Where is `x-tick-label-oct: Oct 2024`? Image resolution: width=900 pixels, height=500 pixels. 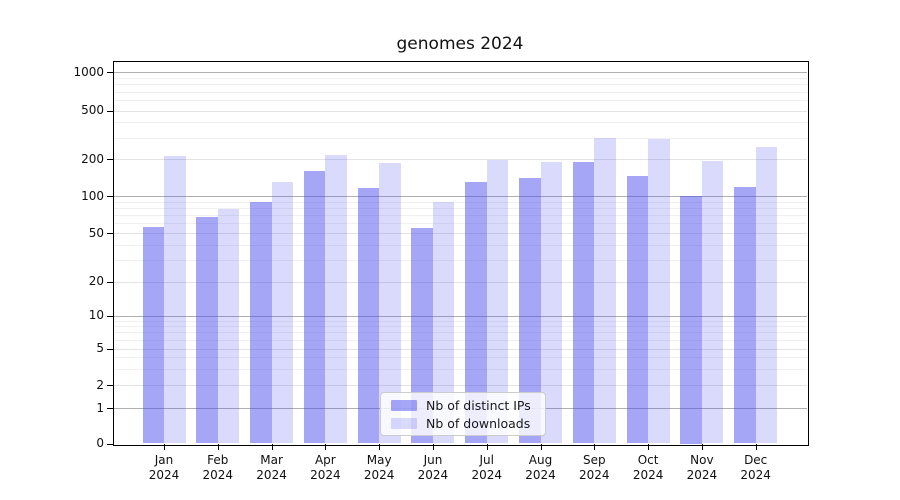
x-tick-label-oct: Oct 2024 is located at coordinates (648, 467).